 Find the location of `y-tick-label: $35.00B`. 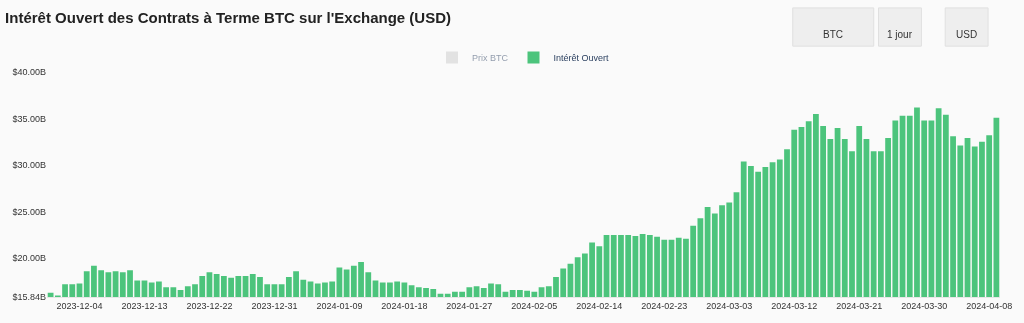

y-tick-label: $35.00B is located at coordinates (29, 118).